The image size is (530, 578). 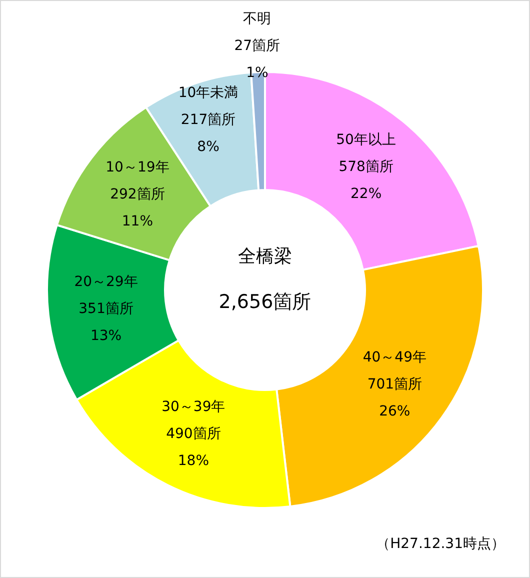 What do you see at coordinates (106, 322) in the screenshot?
I see `data-label: 351箇所 13%` at bounding box center [106, 322].